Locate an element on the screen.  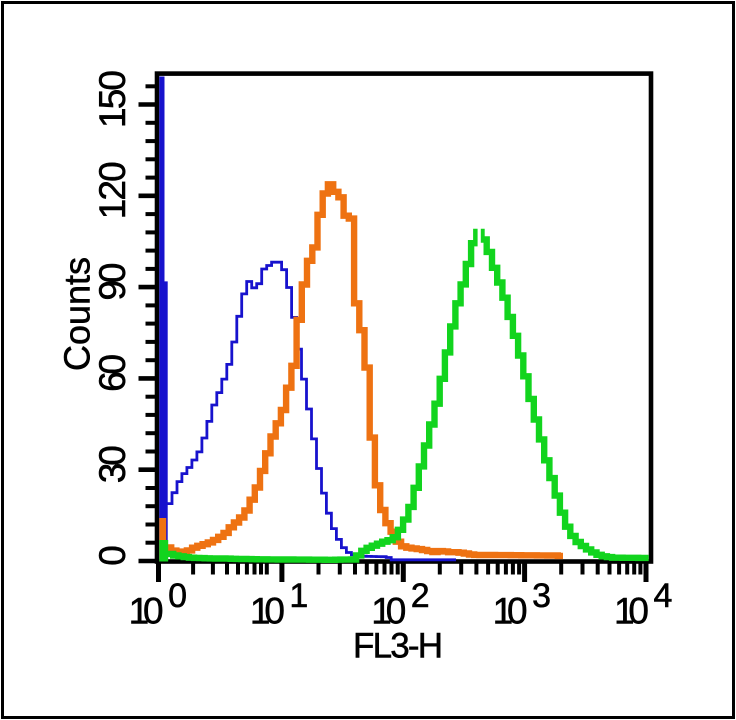
svg-text: 90 is located at coordinates (112, 282).